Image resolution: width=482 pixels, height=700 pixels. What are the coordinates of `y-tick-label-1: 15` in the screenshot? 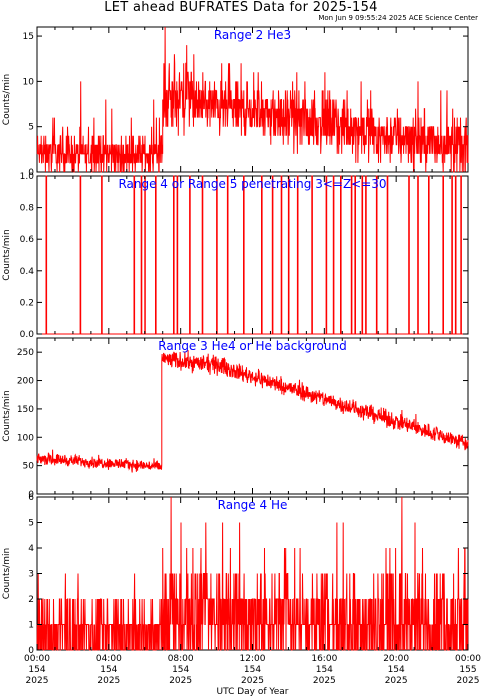 It's located at (28, 37).